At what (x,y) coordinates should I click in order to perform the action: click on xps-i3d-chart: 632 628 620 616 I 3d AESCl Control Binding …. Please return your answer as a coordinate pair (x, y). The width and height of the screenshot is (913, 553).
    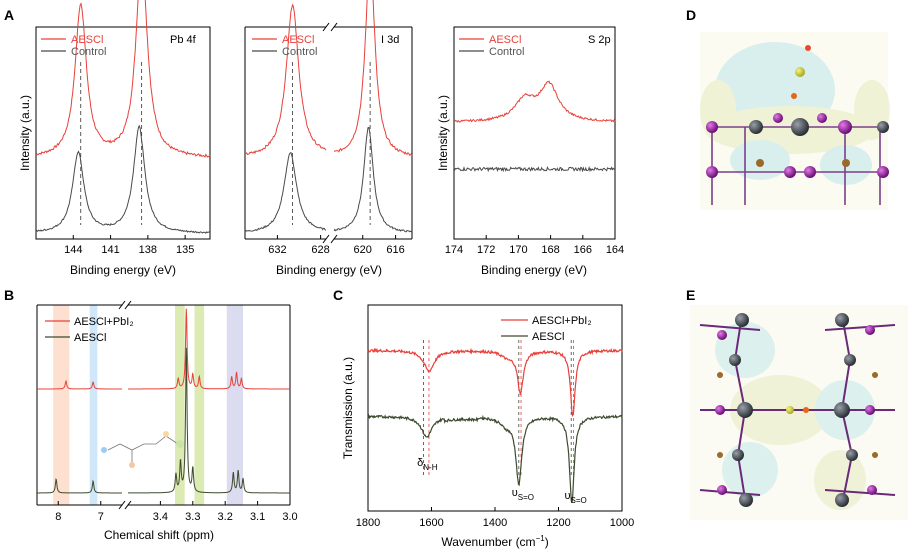
    Looking at the image, I should click on (328, 138).